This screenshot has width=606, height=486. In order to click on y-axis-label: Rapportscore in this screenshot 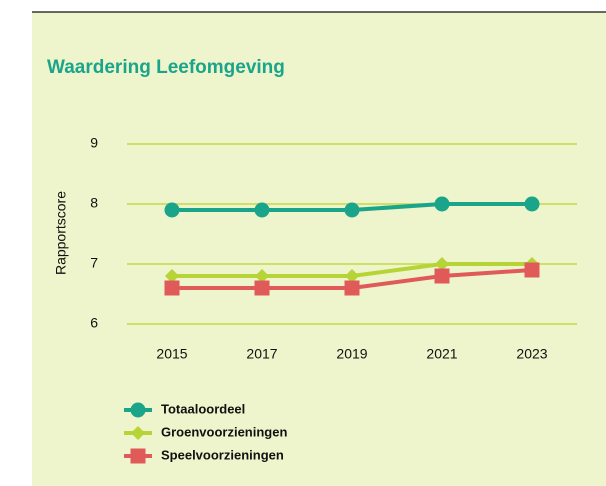, I will do `click(61, 233)`.